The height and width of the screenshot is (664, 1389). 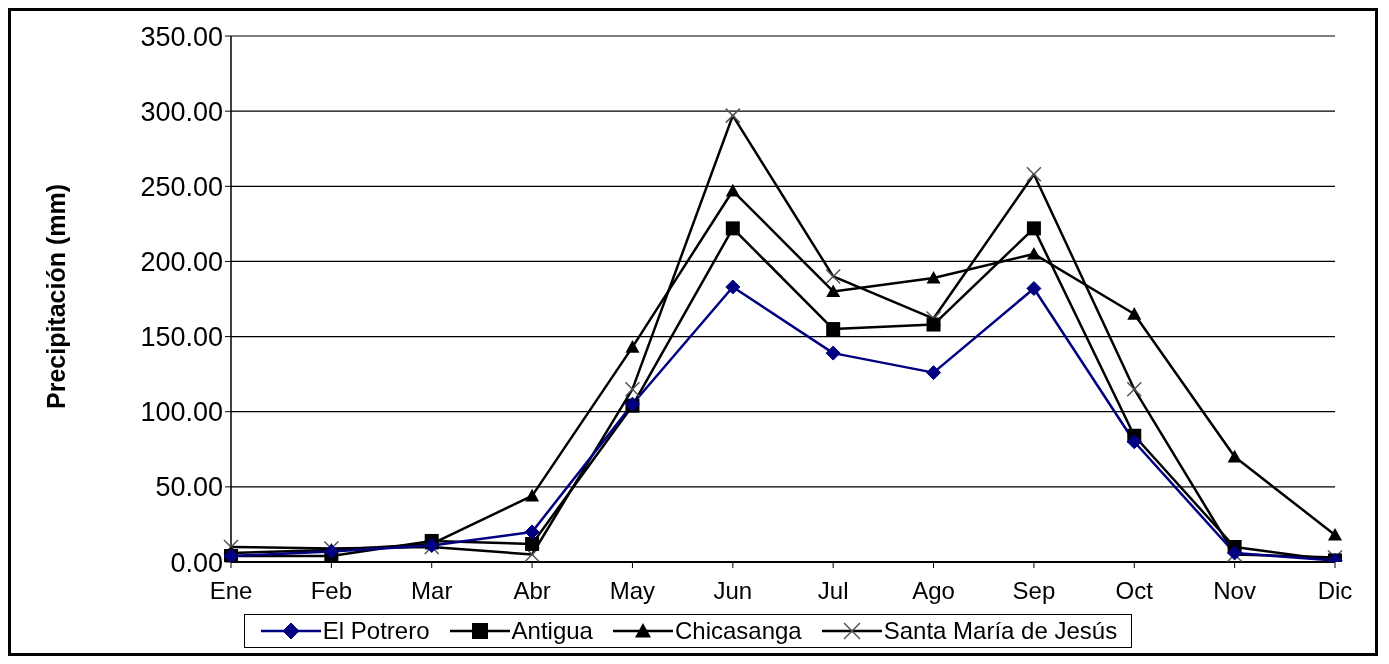 I want to click on legend-label: El Potrero, so click(x=376, y=631).